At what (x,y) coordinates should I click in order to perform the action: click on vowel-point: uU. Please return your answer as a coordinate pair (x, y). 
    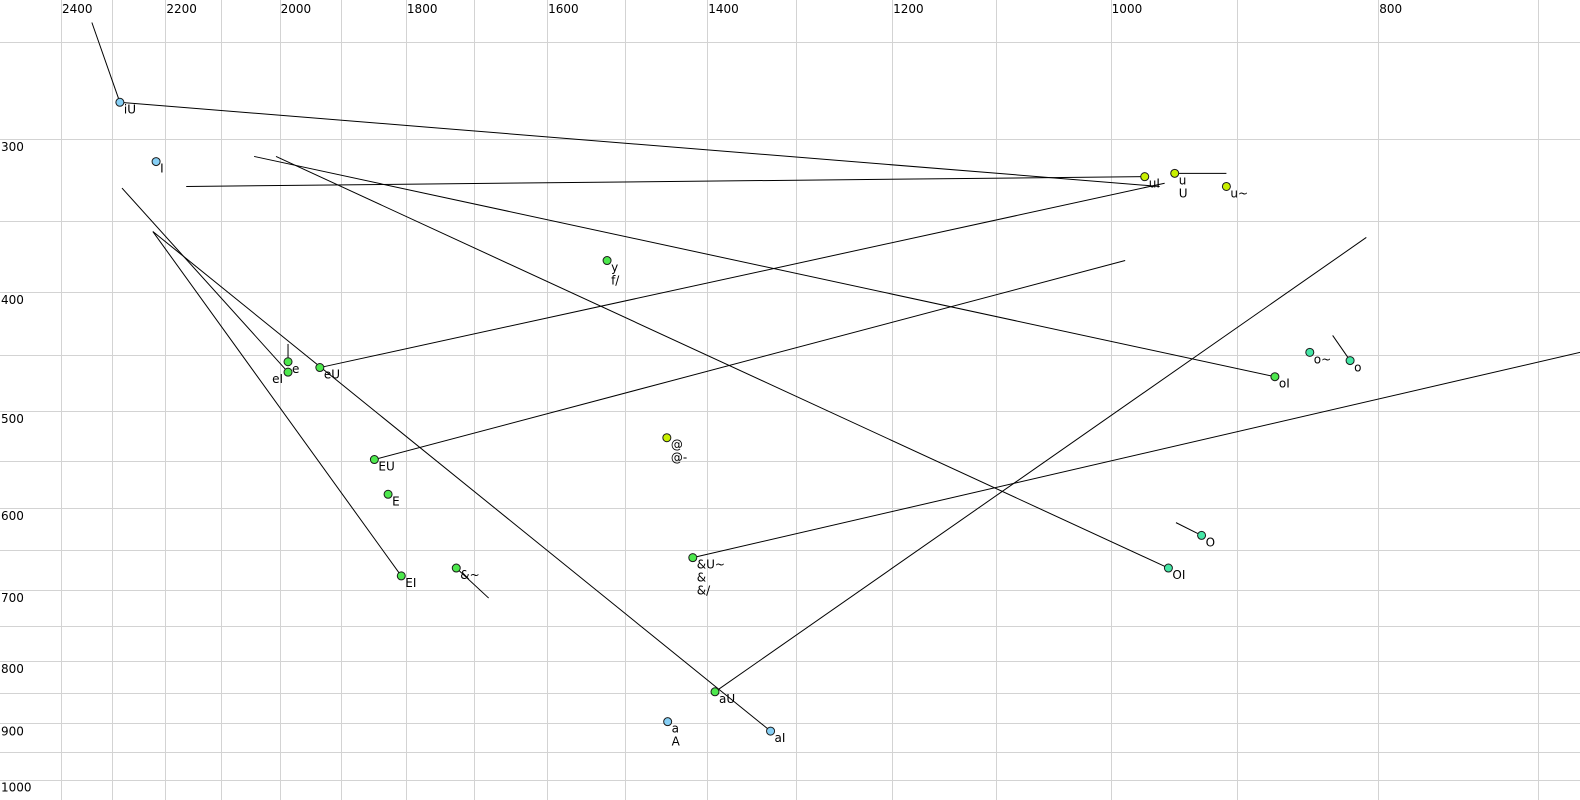
    Looking at the image, I should click on (1179, 184).